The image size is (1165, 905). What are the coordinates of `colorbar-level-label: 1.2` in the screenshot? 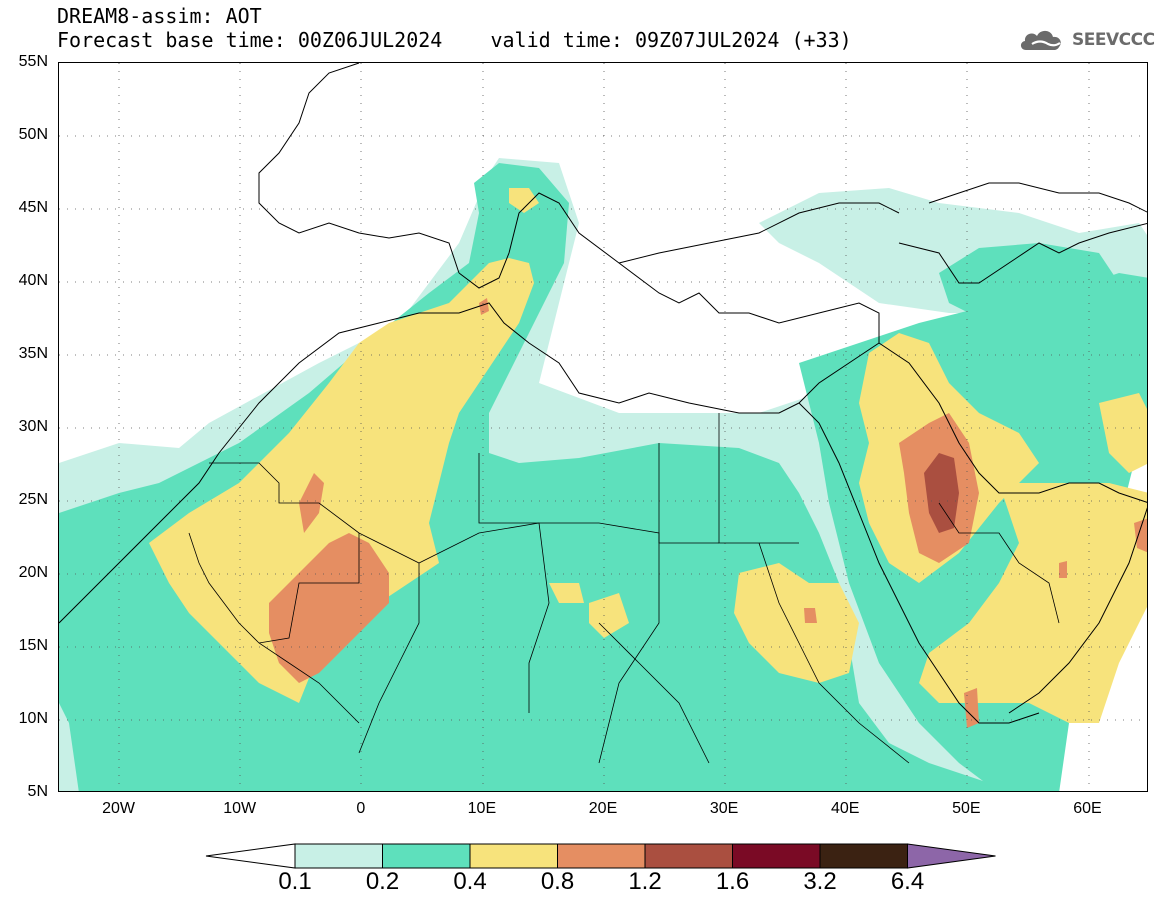 It's located at (645, 881).